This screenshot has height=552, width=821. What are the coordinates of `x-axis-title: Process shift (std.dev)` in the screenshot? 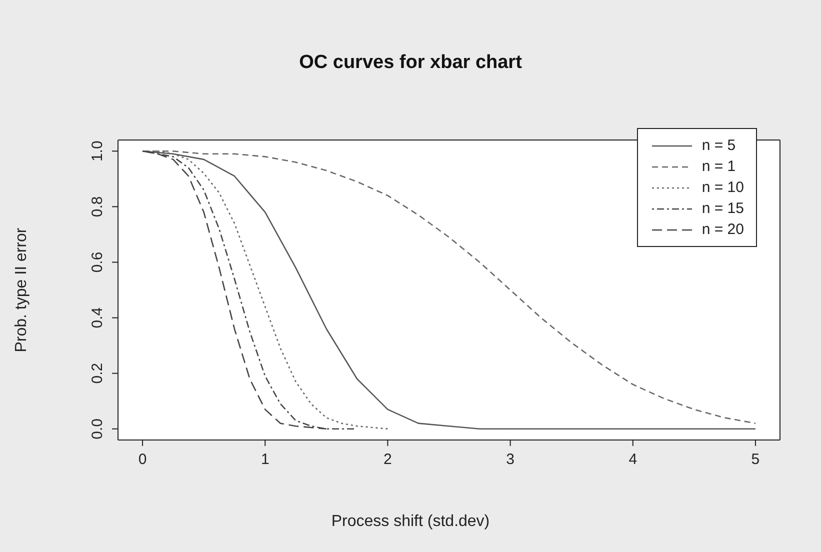 It's located at (410, 522).